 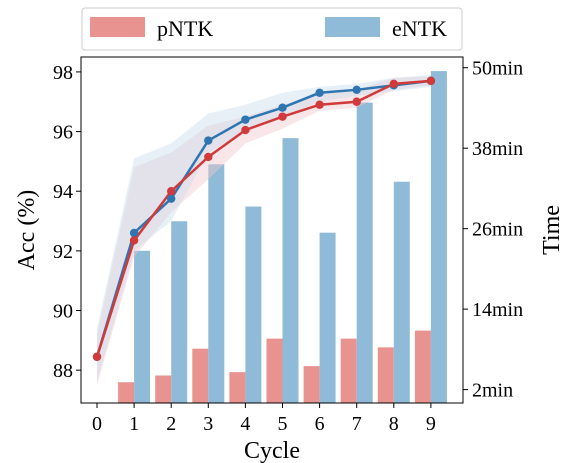 I want to click on y-axis-right-title: Time, so click(x=551, y=230).